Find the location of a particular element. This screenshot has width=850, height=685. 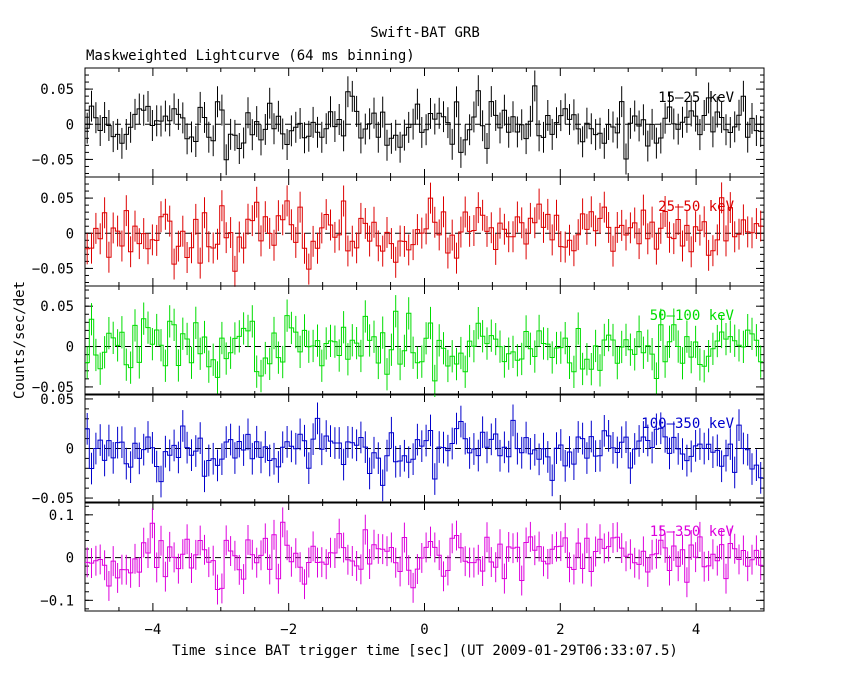

x-tick-label: −2 is located at coordinates (288, 630).